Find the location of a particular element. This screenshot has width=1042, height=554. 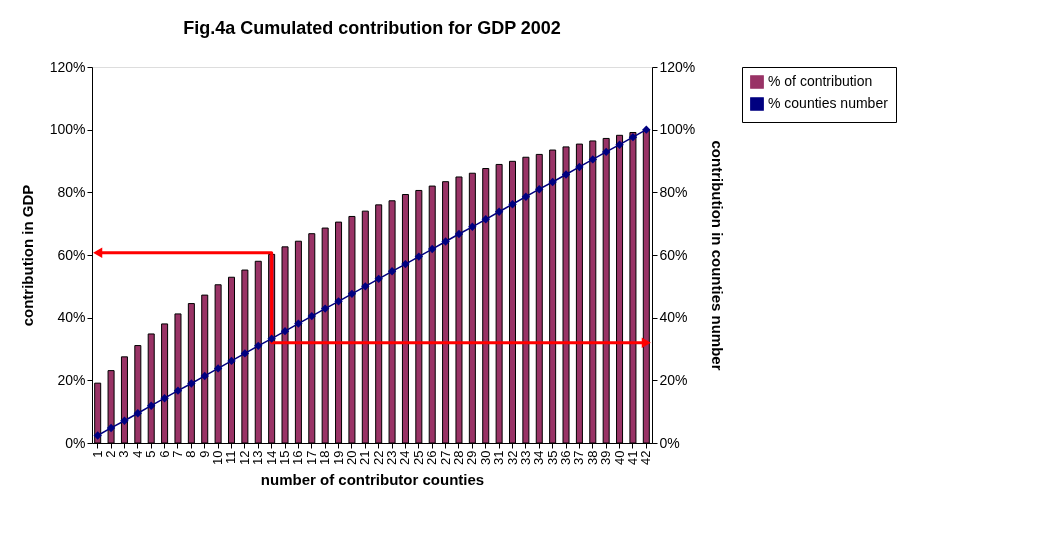

x-tick-label: 20 is located at coordinates (351, 457).